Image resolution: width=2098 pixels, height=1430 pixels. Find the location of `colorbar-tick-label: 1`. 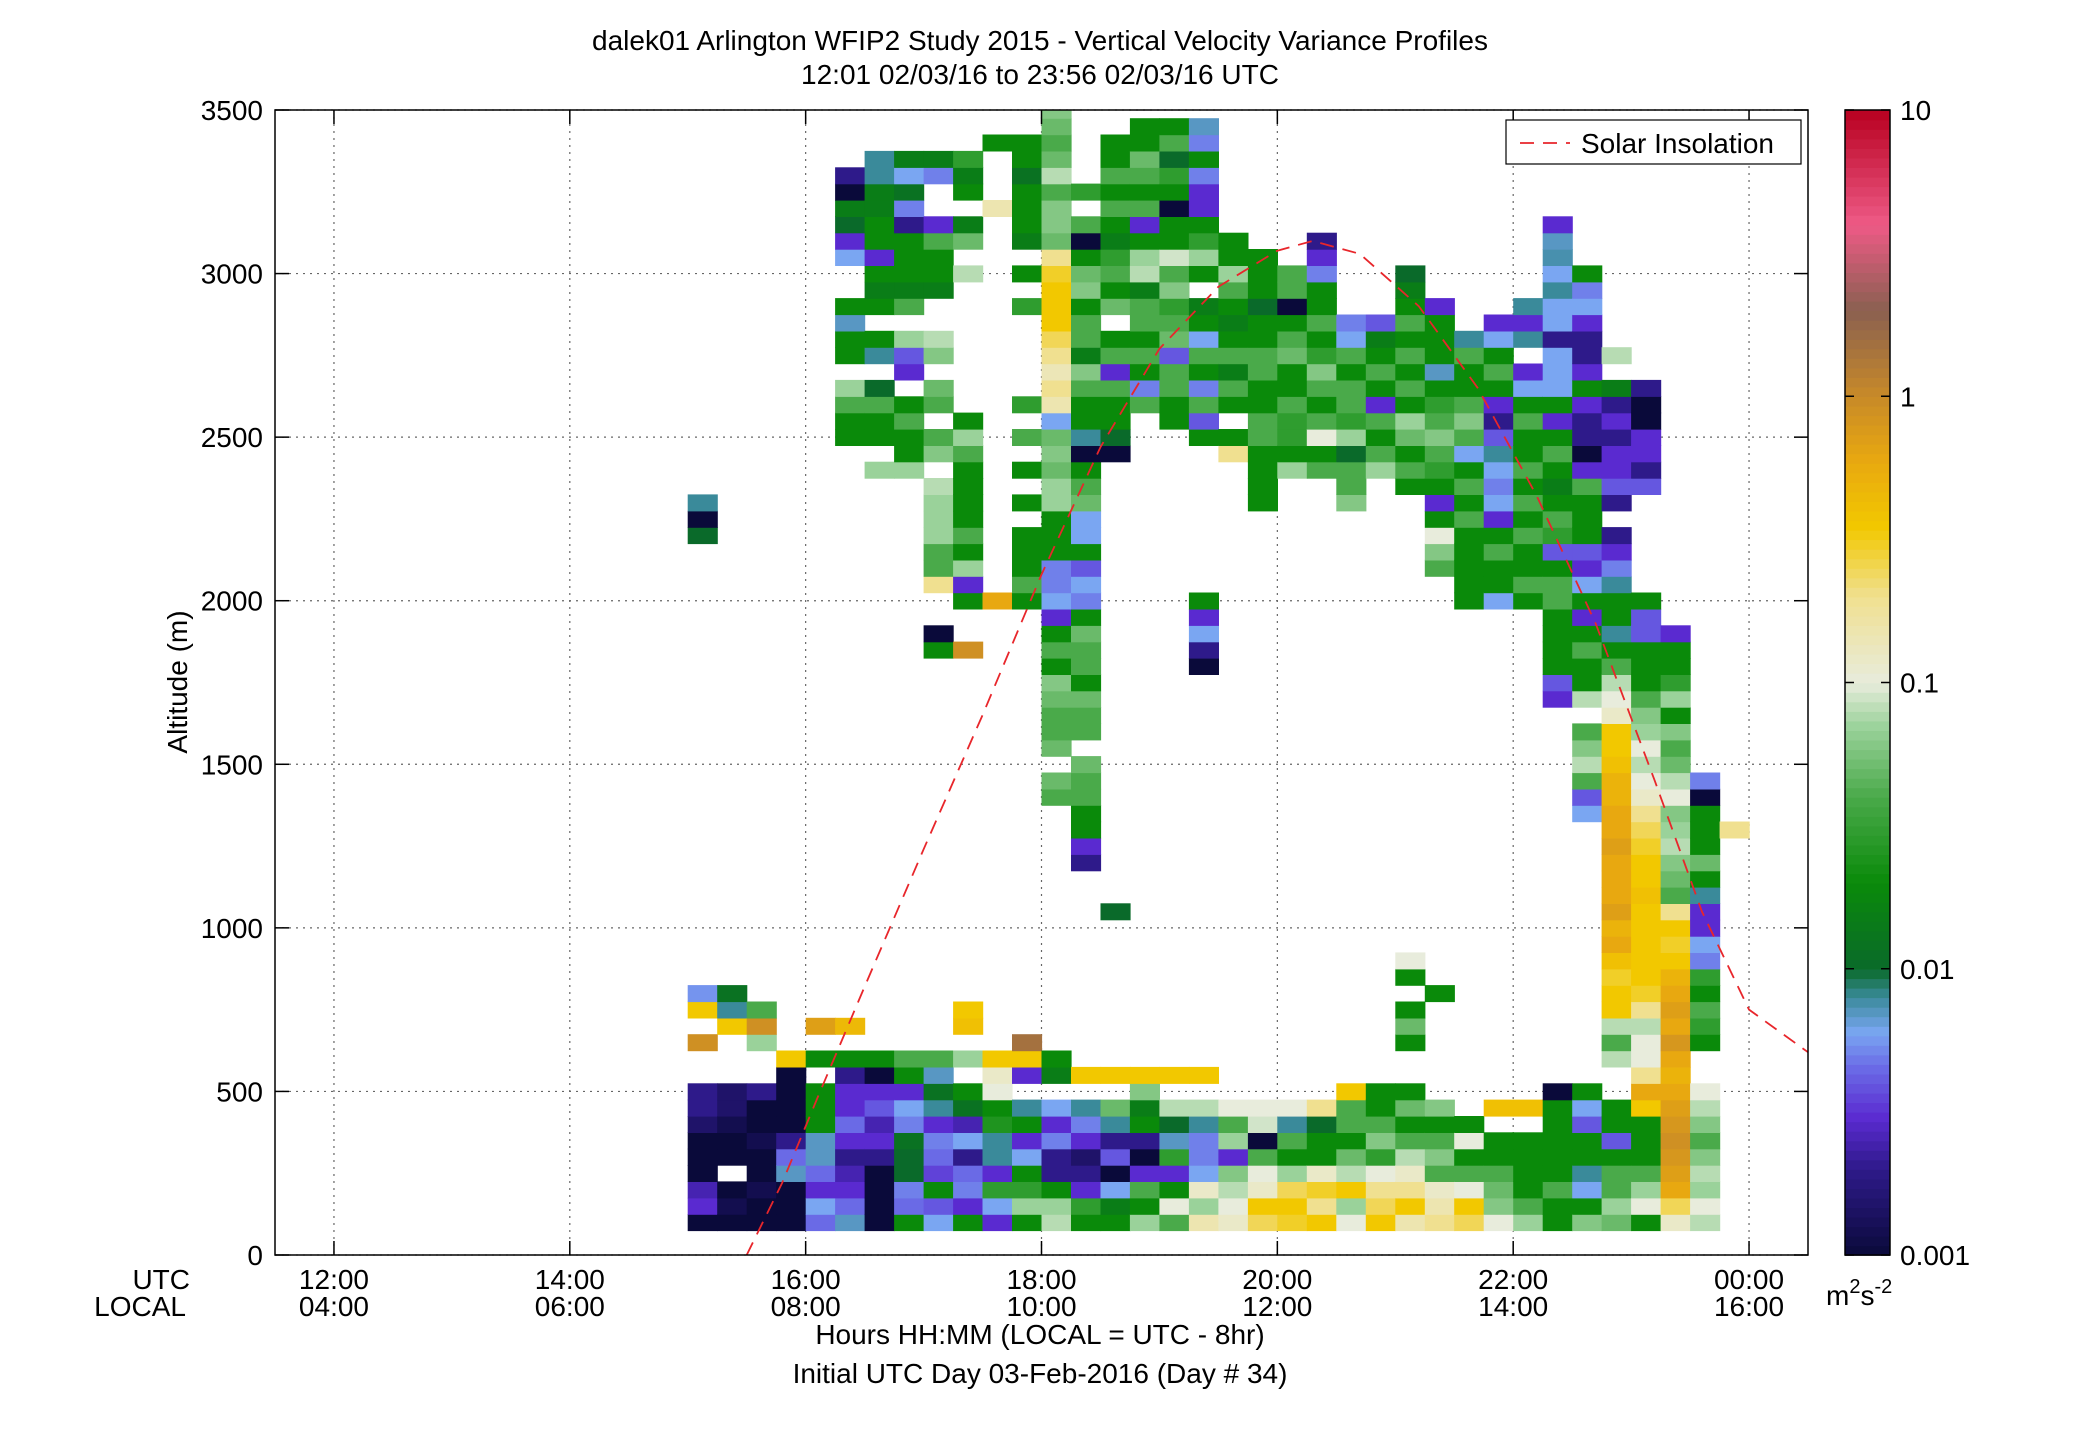

colorbar-tick-label: 1 is located at coordinates (1908, 396).